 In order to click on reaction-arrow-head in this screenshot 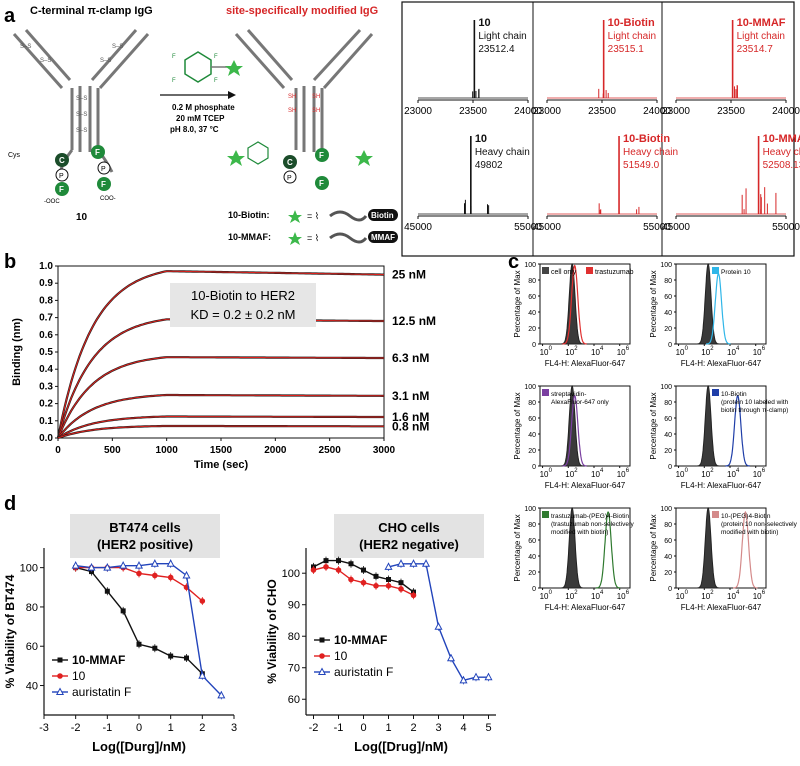, I will do `click(232, 95)`.